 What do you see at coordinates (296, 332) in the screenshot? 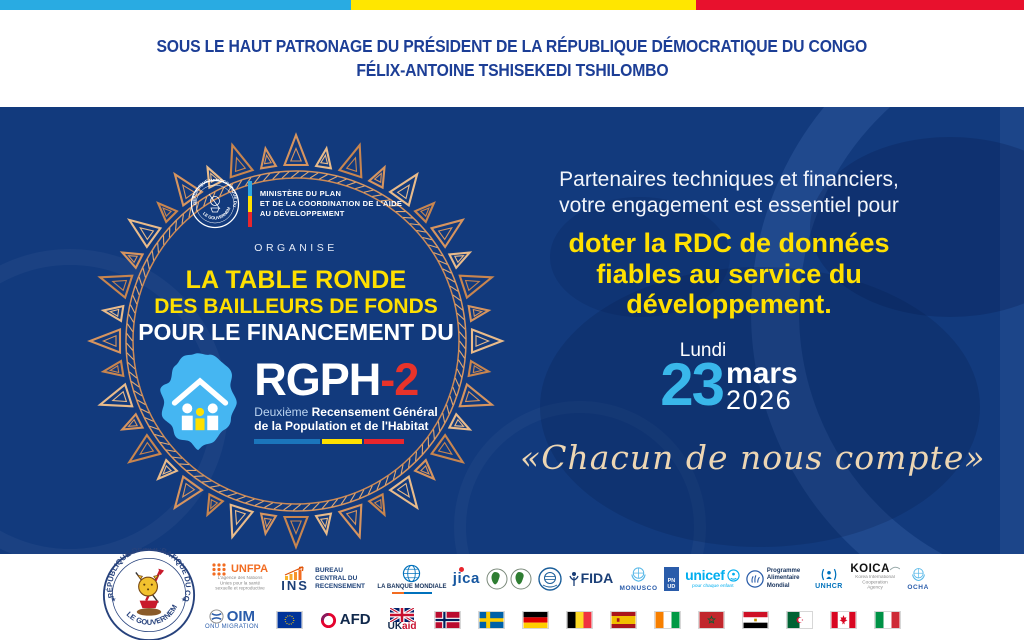
I see `event-title-line3: POUR LE FINANCEMENT DU` at bounding box center [296, 332].